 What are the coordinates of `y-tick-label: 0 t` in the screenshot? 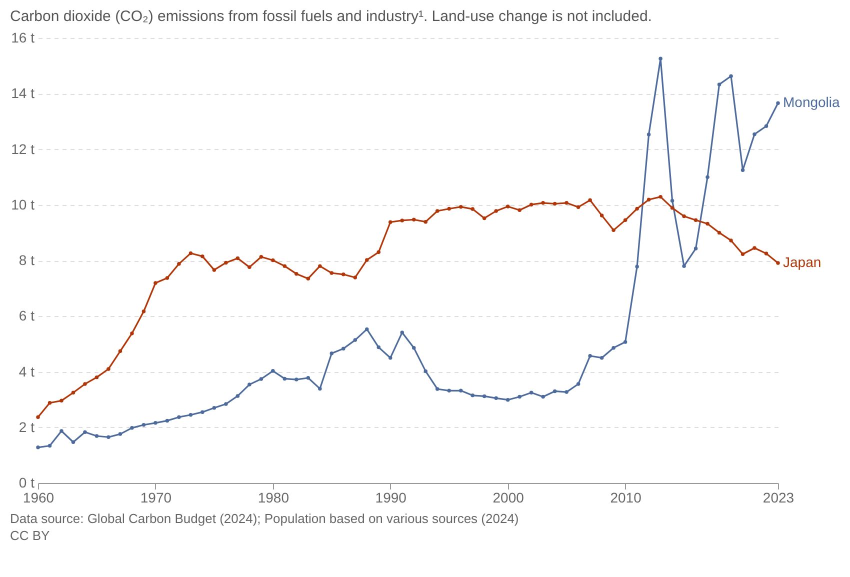 It's located at (26, 482).